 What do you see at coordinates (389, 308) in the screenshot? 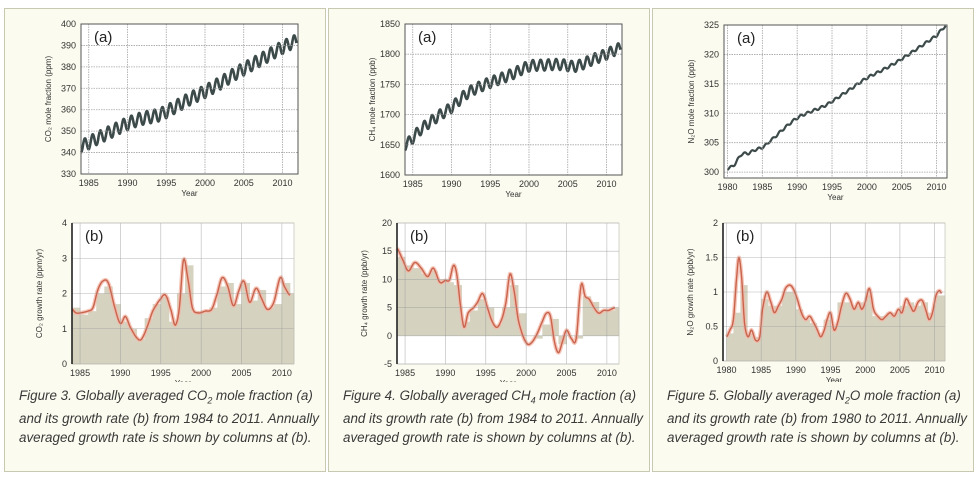
I see `y-tick-label: 5` at bounding box center [389, 308].